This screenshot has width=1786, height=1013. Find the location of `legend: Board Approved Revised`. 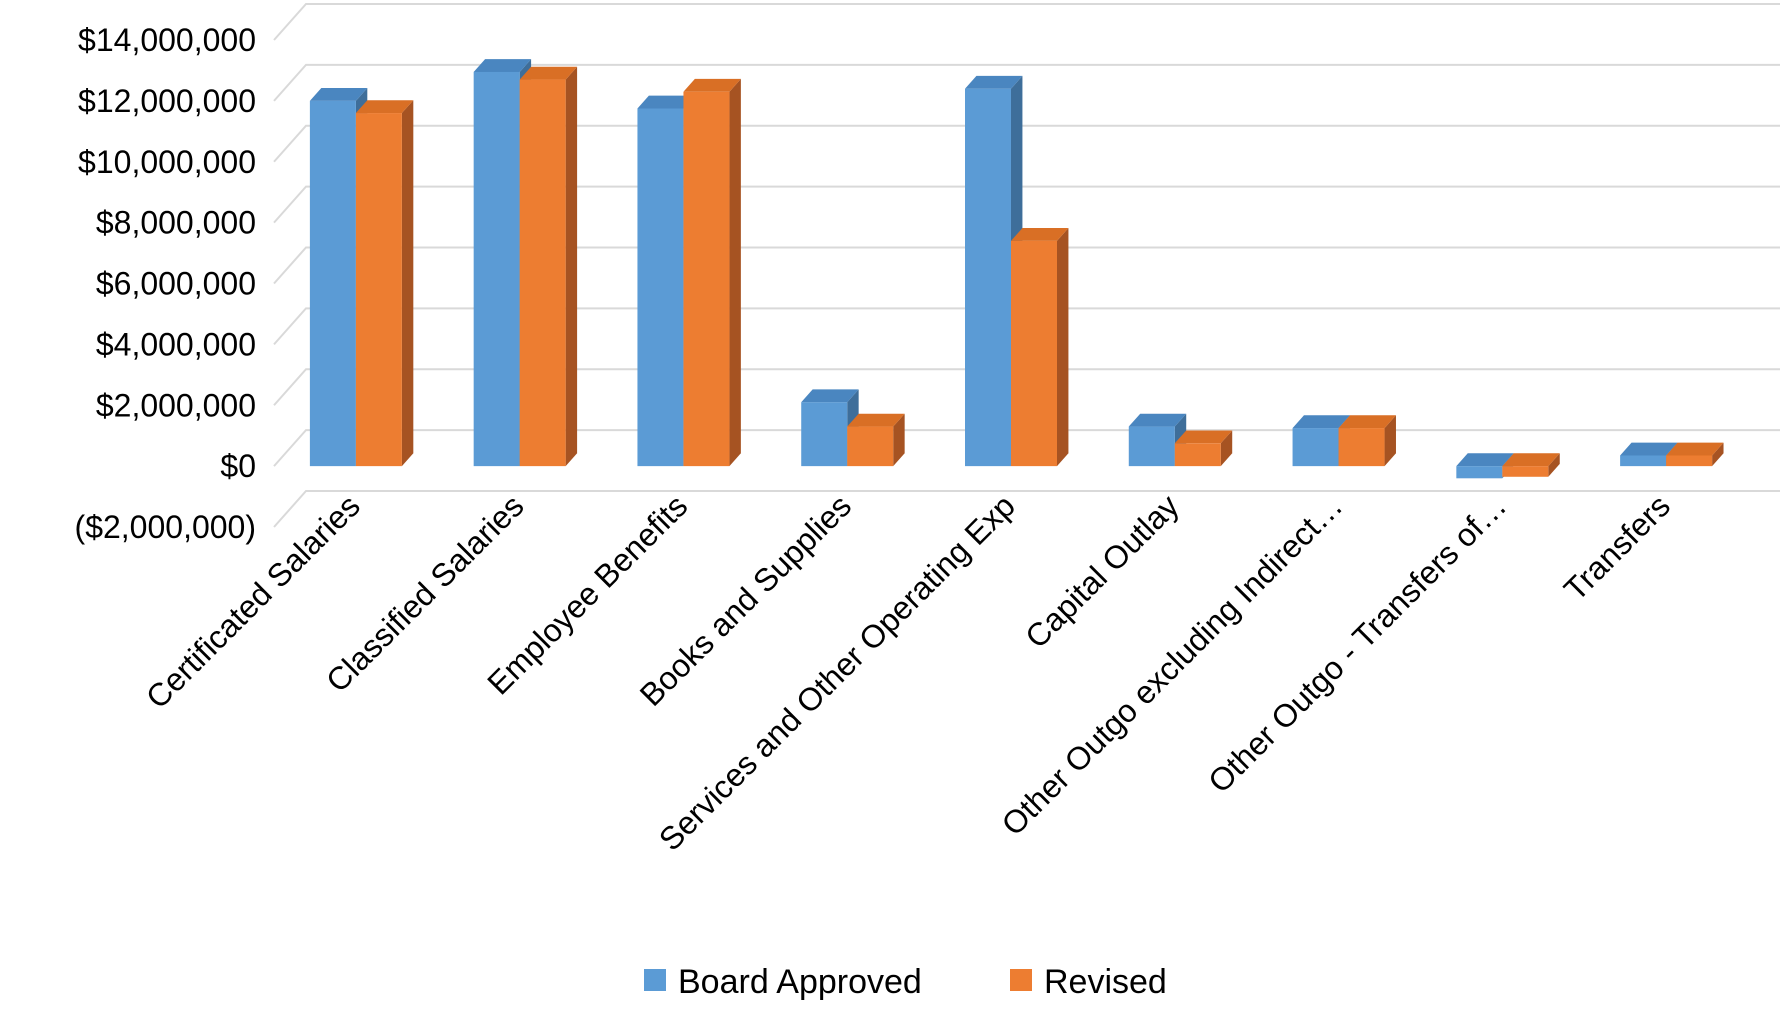

legend: Board Approved Revised is located at coordinates (905, 982).